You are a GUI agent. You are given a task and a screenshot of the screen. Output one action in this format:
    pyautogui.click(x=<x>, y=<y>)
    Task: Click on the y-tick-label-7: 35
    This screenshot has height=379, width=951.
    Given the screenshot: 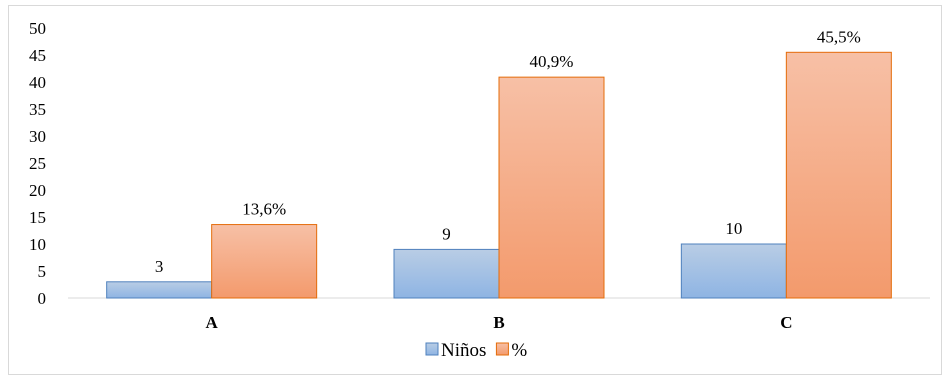 What is the action you would take?
    pyautogui.click(x=37, y=109)
    